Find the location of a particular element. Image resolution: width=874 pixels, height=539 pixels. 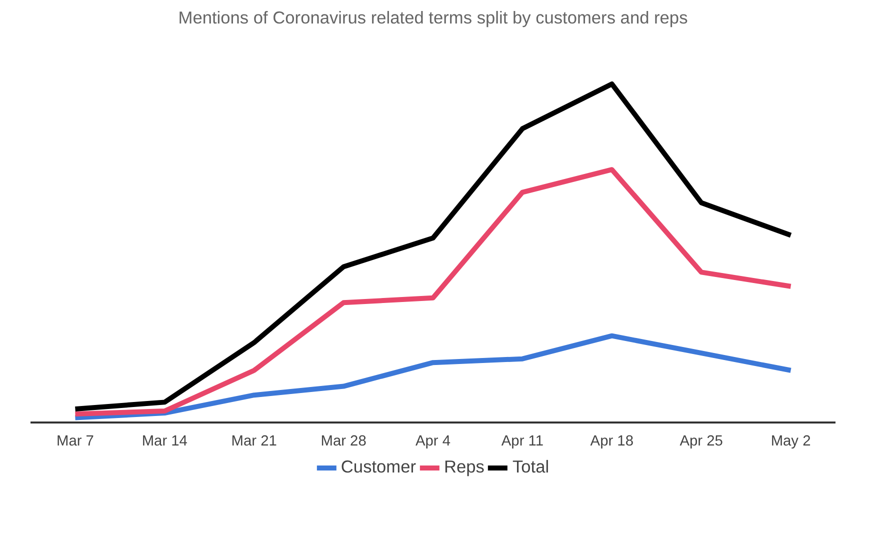

legend-label: Customer is located at coordinates (378, 467).